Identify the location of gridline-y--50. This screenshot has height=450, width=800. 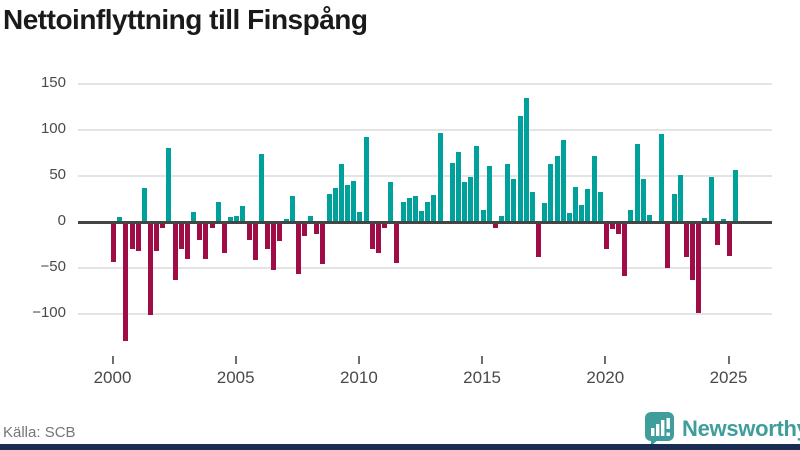
(425, 268).